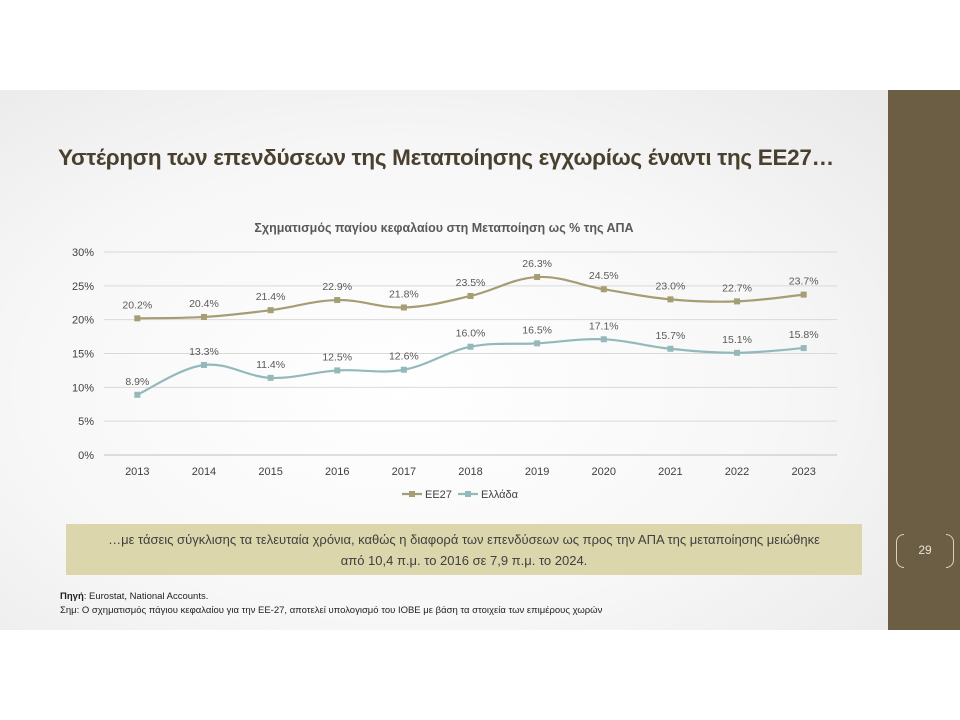 The height and width of the screenshot is (720, 960). I want to click on x-tick-label: 2017, so click(404, 472).